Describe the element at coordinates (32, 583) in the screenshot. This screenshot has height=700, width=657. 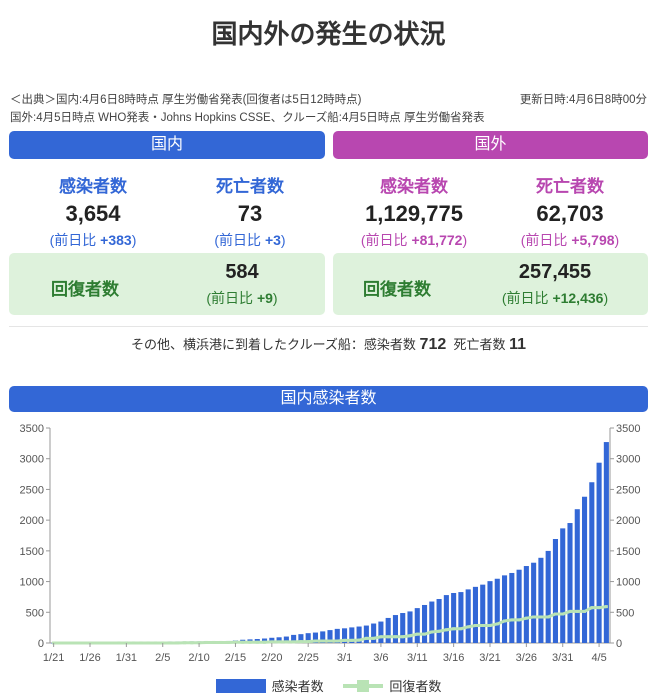
I see `y-tick-label-left: 1000` at that location.